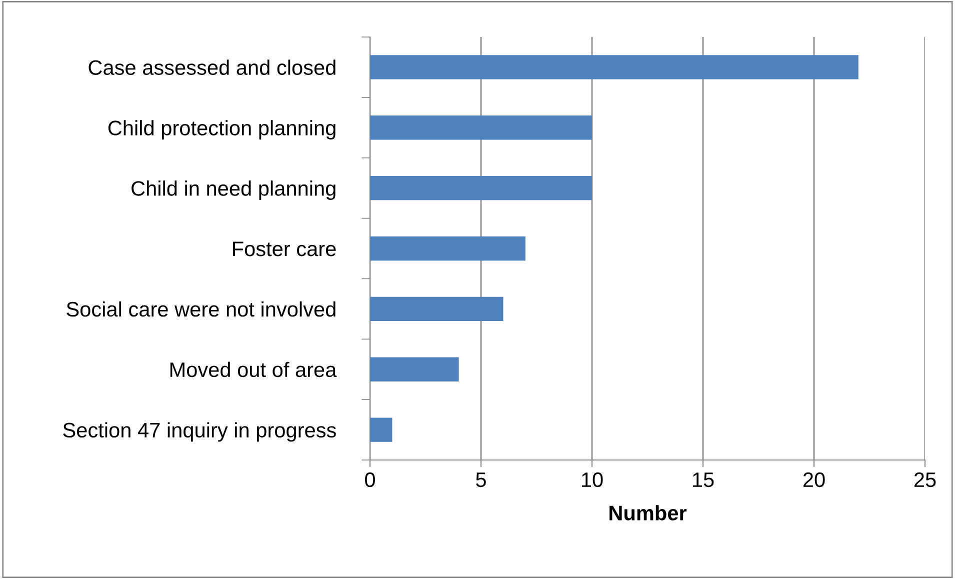 The image size is (955, 579). I want to click on x-tick-label: 25, so click(925, 480).